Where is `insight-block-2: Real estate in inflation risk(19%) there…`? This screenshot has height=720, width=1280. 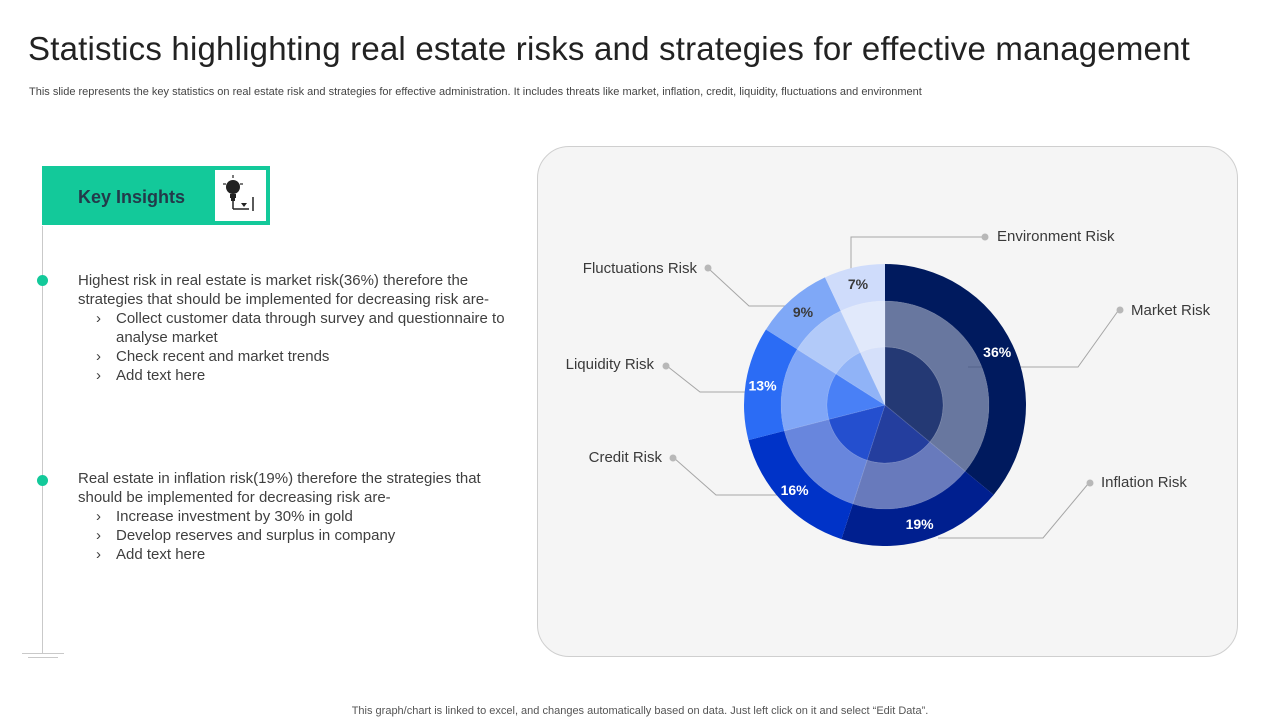 insight-block-2: Real estate in inflation risk(19%) there… is located at coordinates (298, 516).